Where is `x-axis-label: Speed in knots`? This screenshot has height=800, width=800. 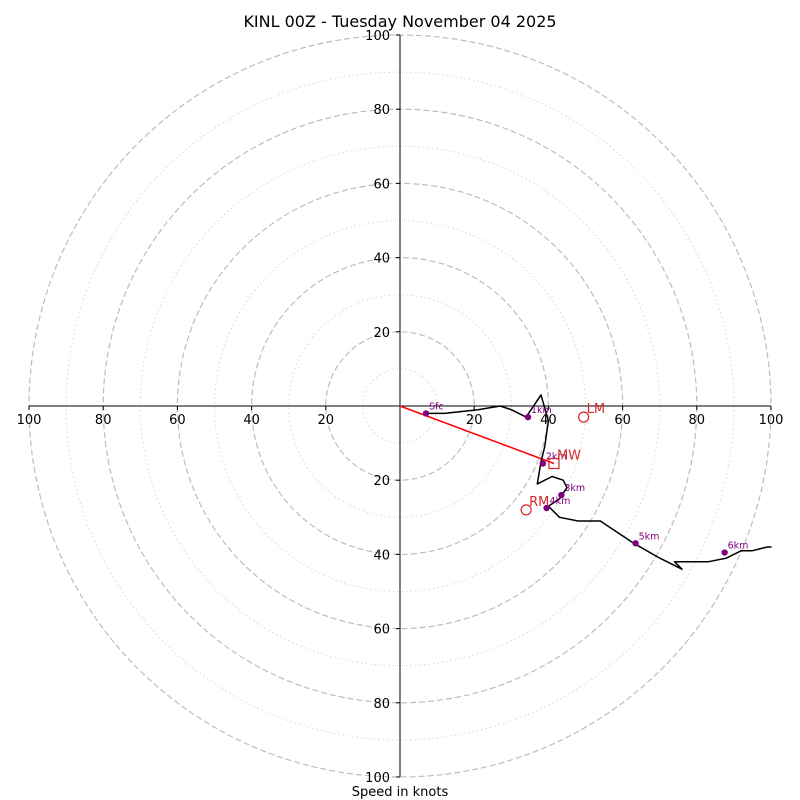
x-axis-label: Speed in knots is located at coordinates (400, 792).